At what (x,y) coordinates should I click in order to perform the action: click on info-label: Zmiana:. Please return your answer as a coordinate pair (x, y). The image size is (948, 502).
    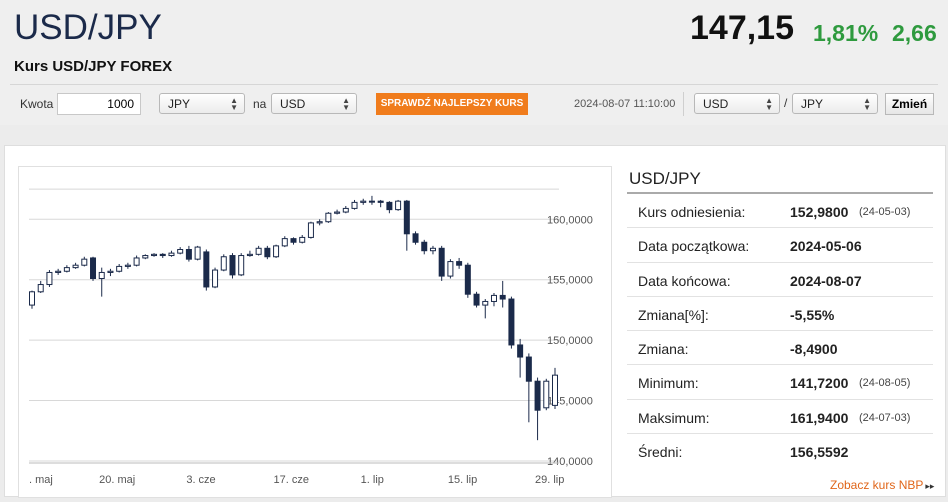
    Looking at the image, I should click on (663, 349).